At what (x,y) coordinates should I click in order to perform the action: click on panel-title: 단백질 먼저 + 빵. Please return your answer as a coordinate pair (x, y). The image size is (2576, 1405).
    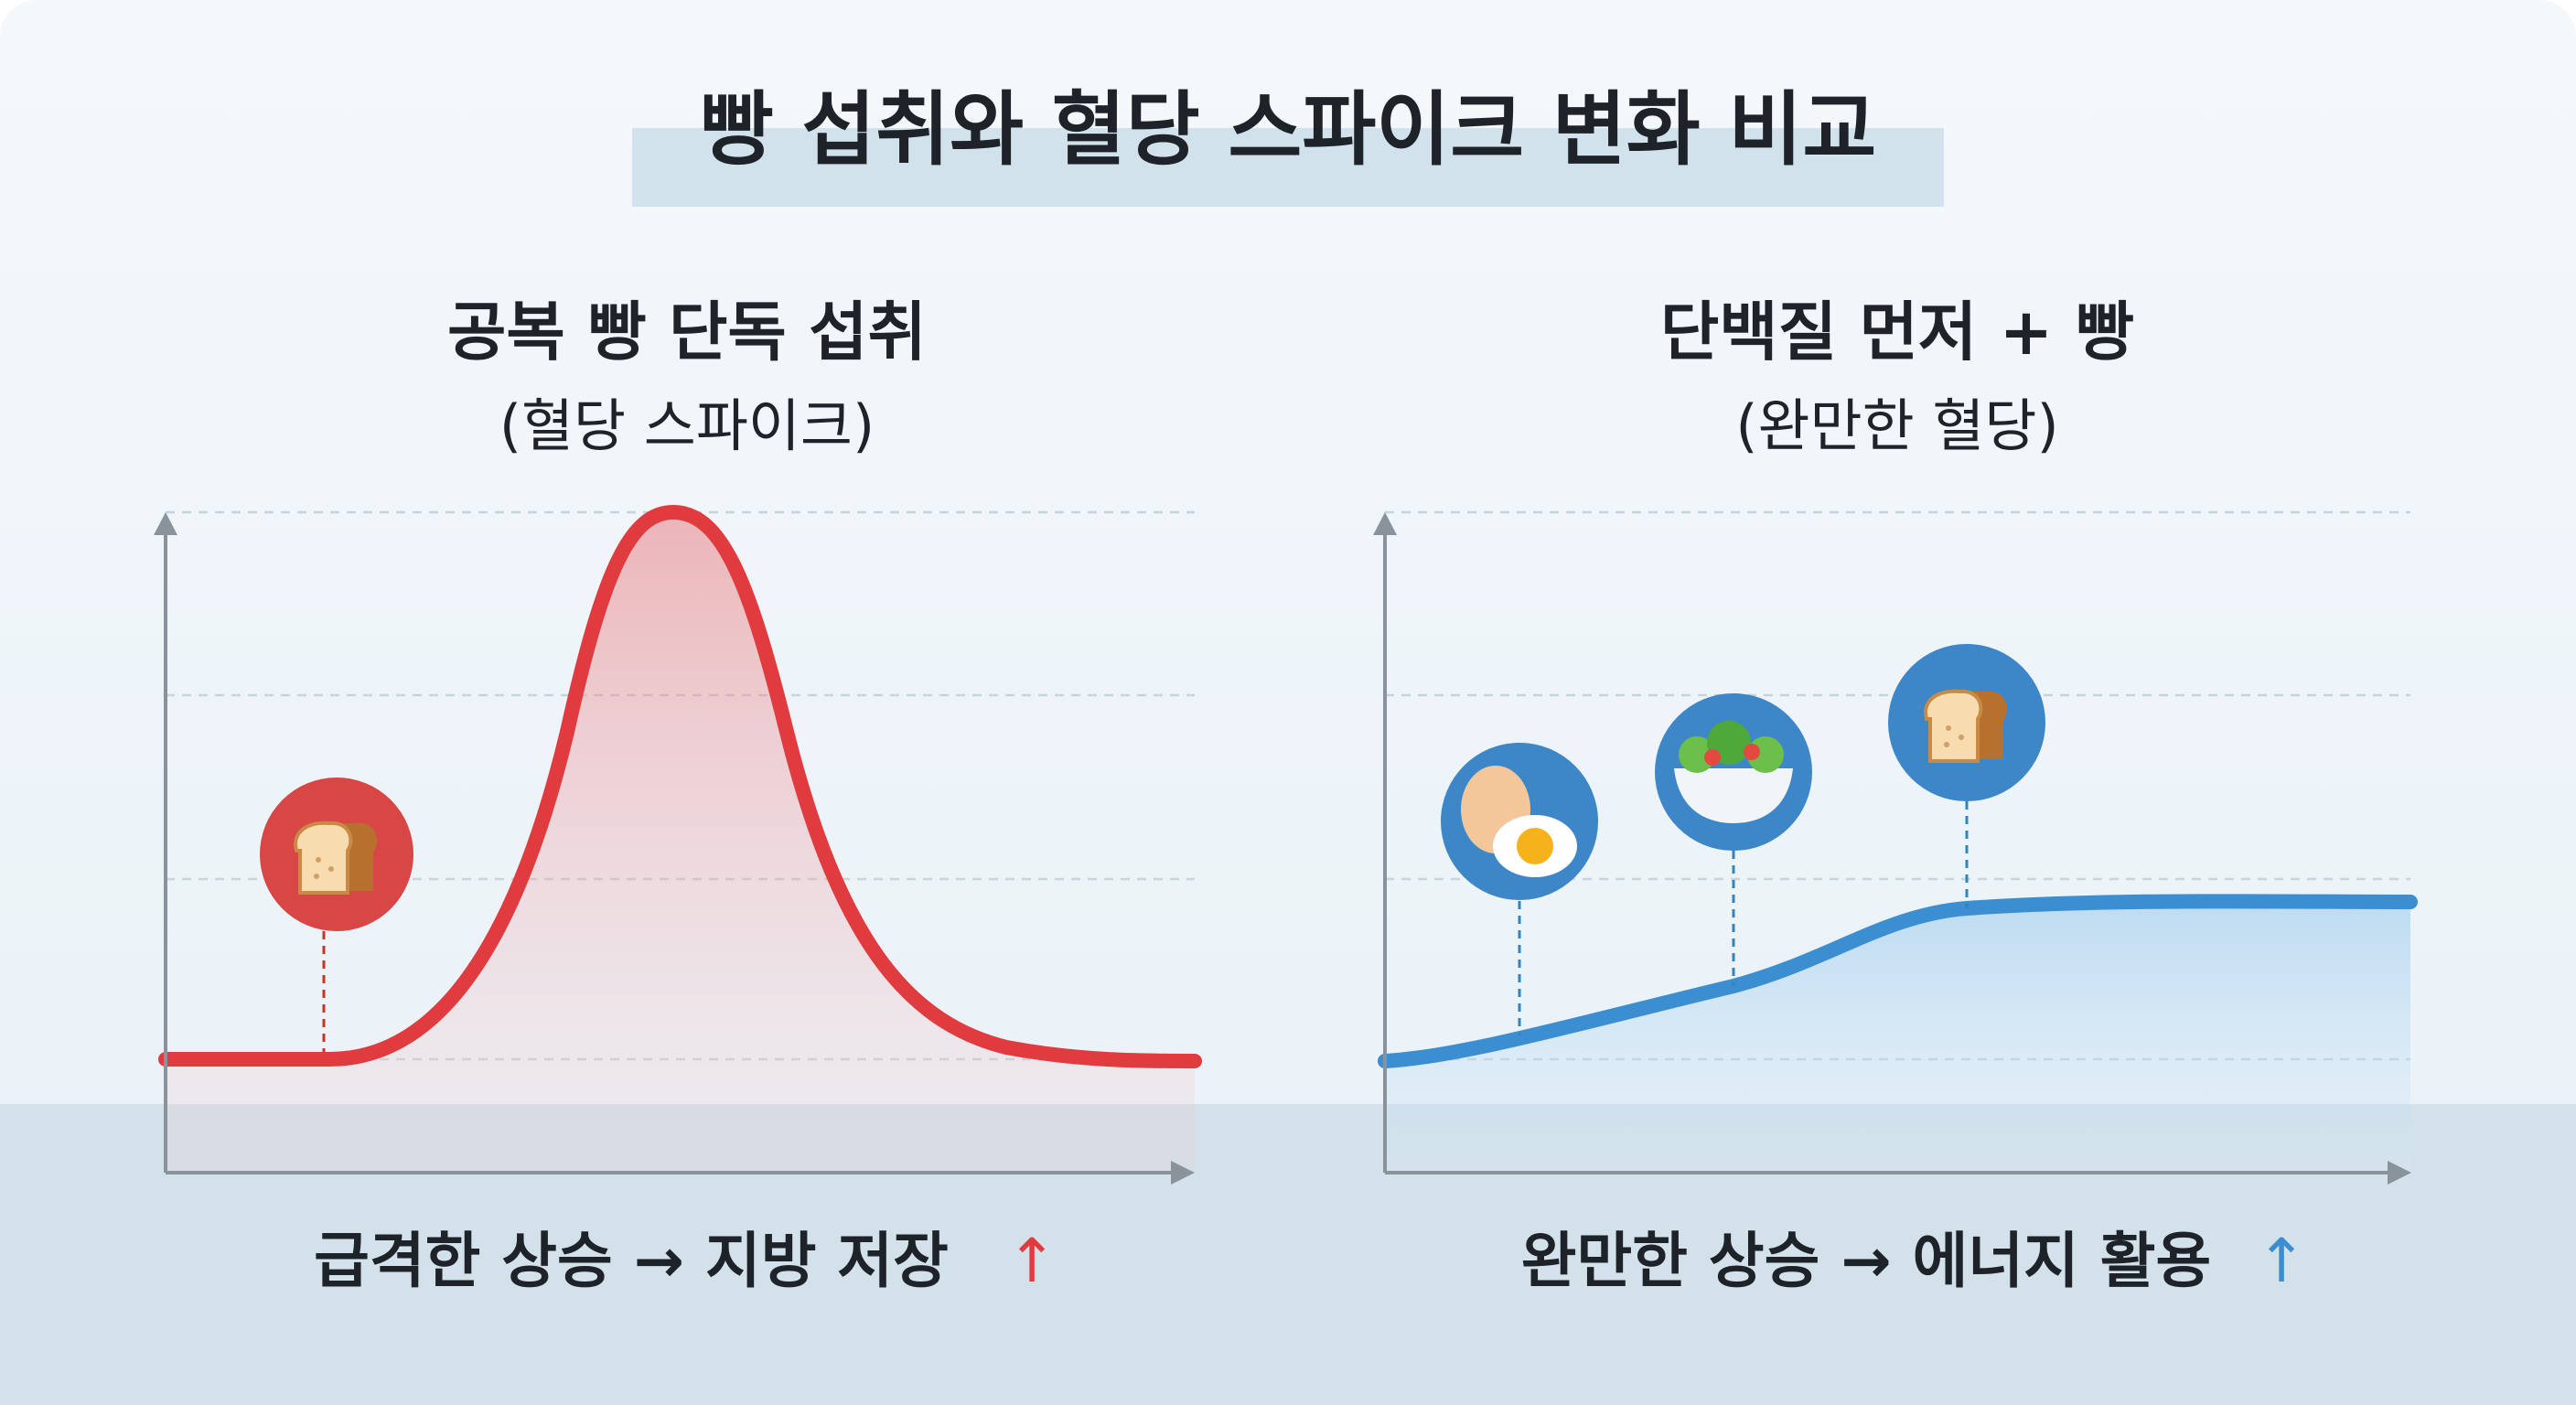
    Looking at the image, I should click on (1897, 333).